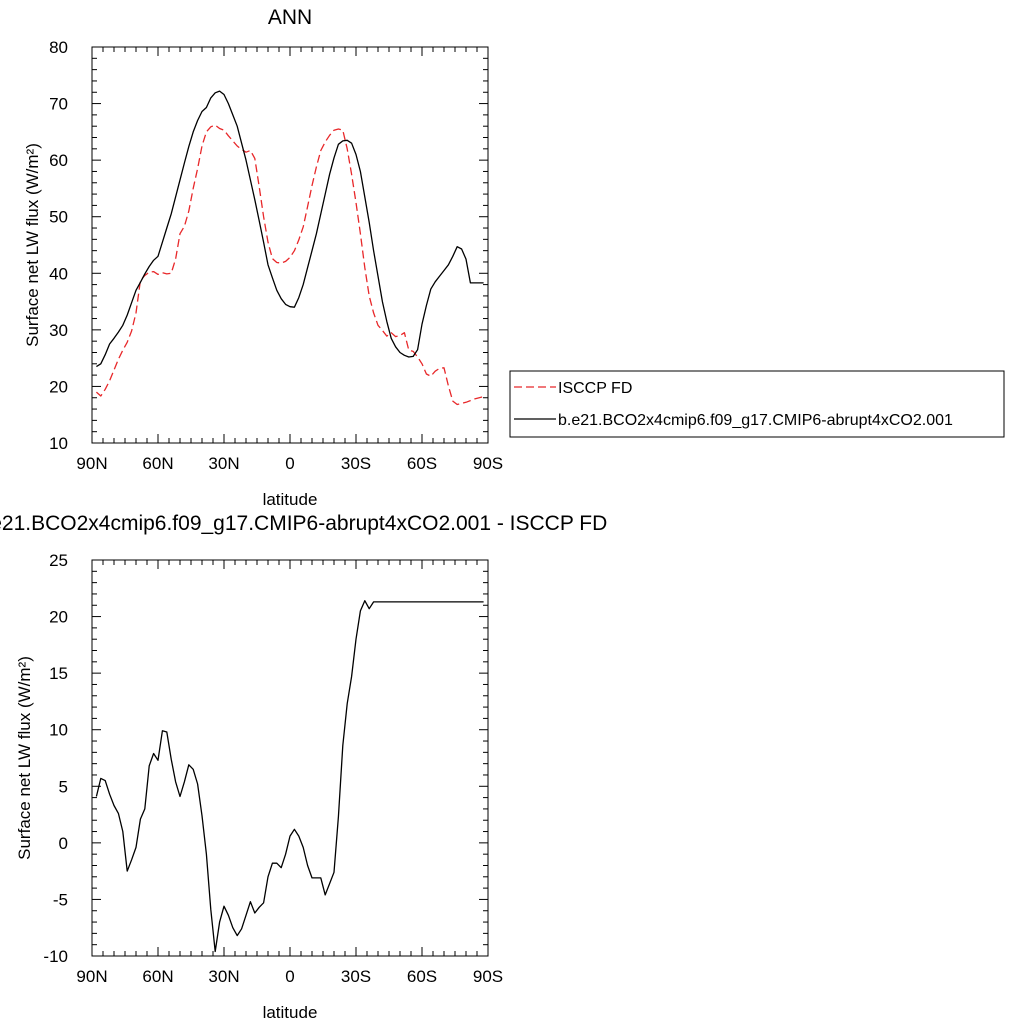  What do you see at coordinates (58, 217) in the screenshot?
I see `y-tick-label: 50` at bounding box center [58, 217].